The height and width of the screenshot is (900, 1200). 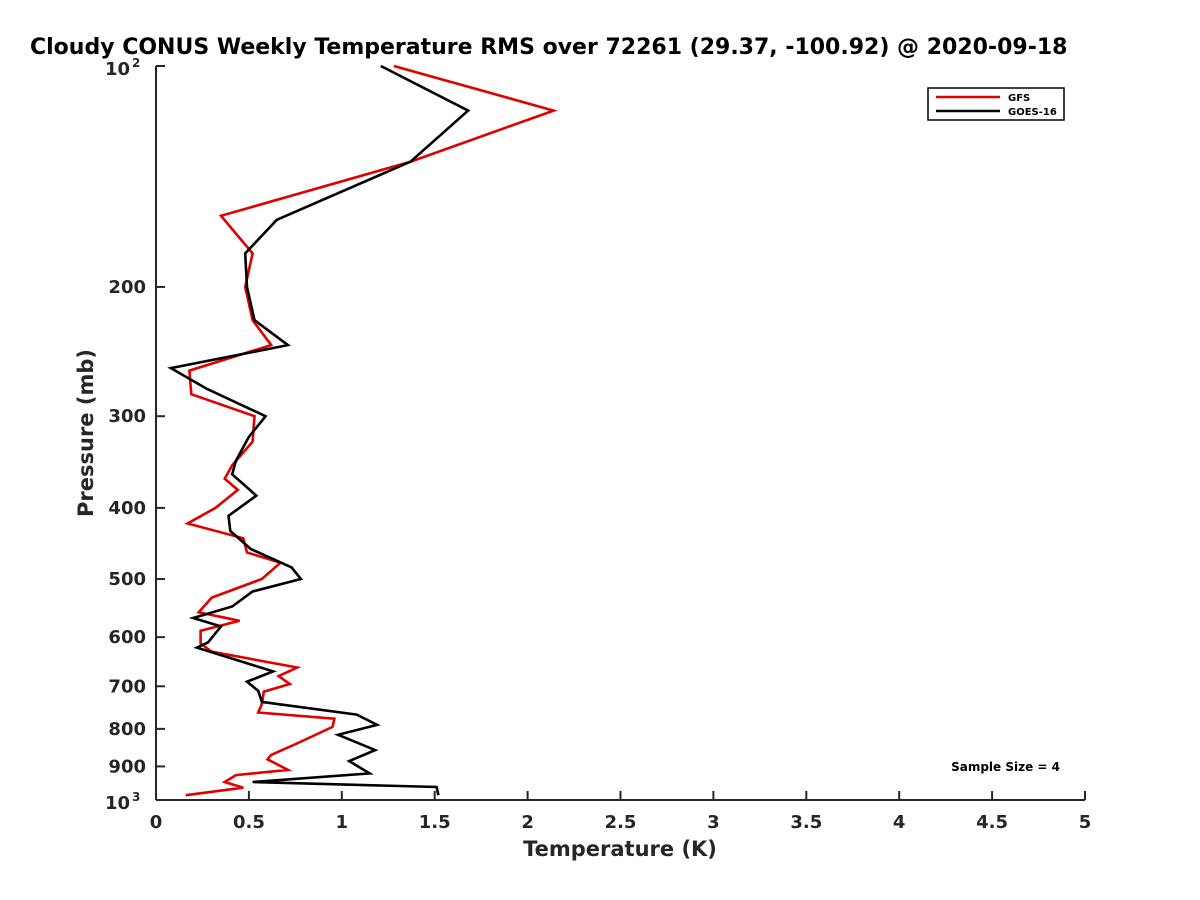 What do you see at coordinates (621, 822) in the screenshot?
I see `x-tick-label: 2.5` at bounding box center [621, 822].